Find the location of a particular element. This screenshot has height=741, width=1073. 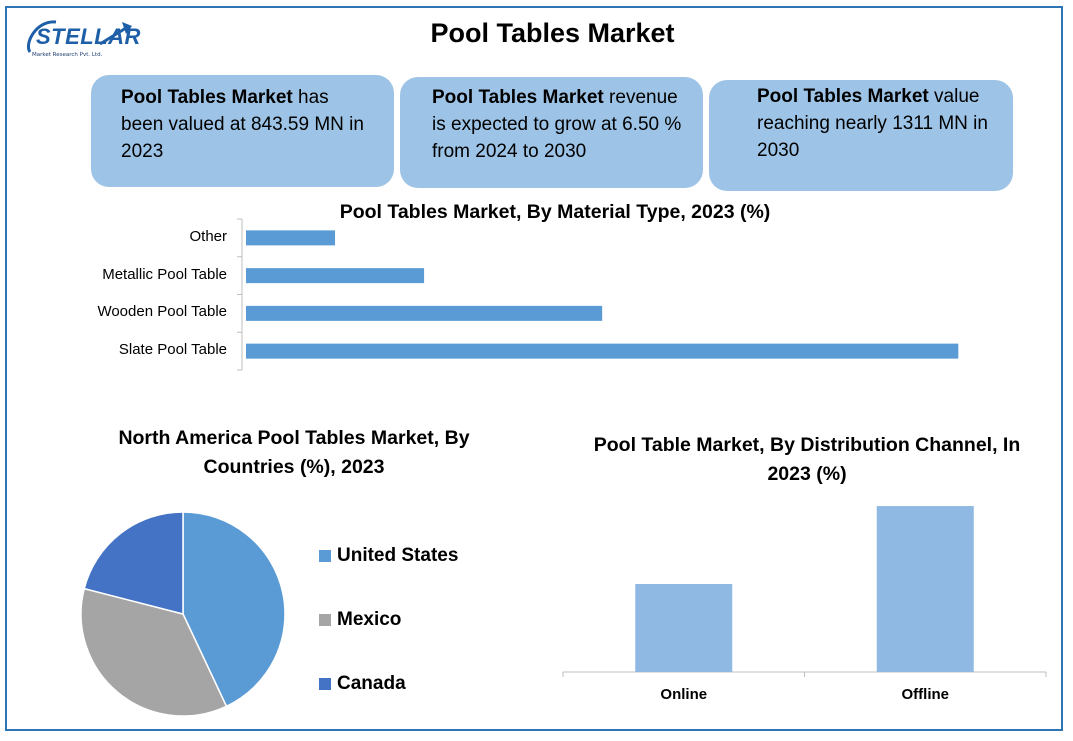

stellar-logo is located at coordinates (79, 39).